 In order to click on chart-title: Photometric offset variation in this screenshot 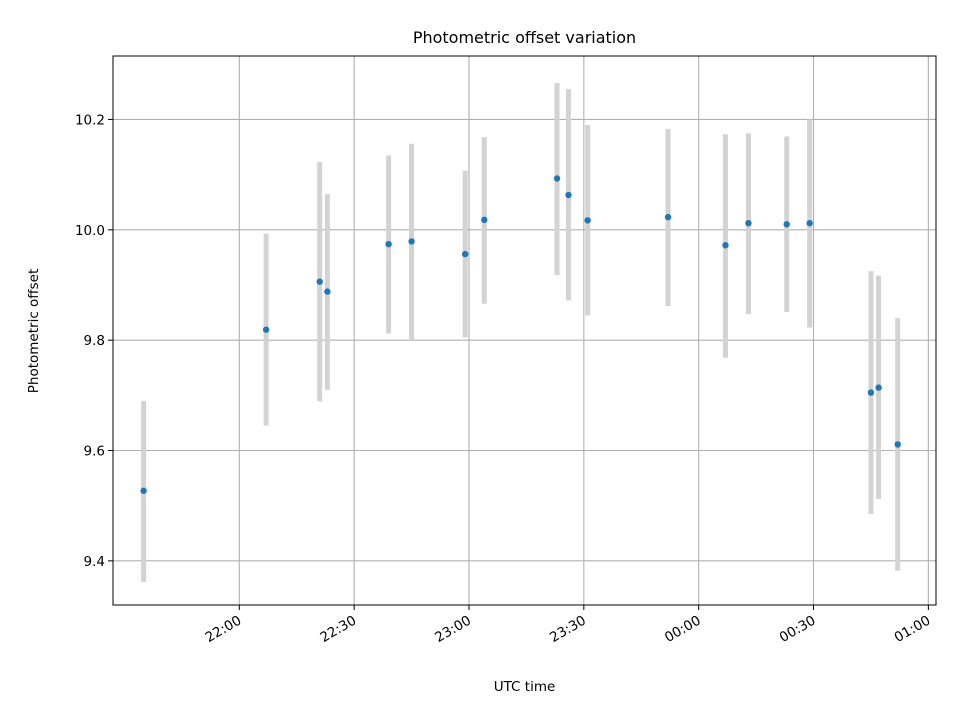, I will do `click(524, 37)`.